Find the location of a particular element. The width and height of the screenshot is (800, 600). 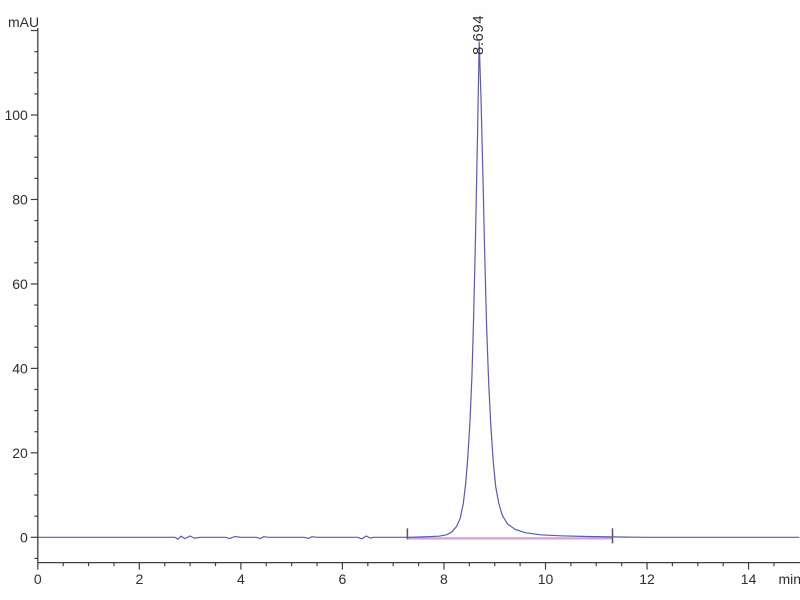

y-axis-tick-label: 40 is located at coordinates (20, 368).